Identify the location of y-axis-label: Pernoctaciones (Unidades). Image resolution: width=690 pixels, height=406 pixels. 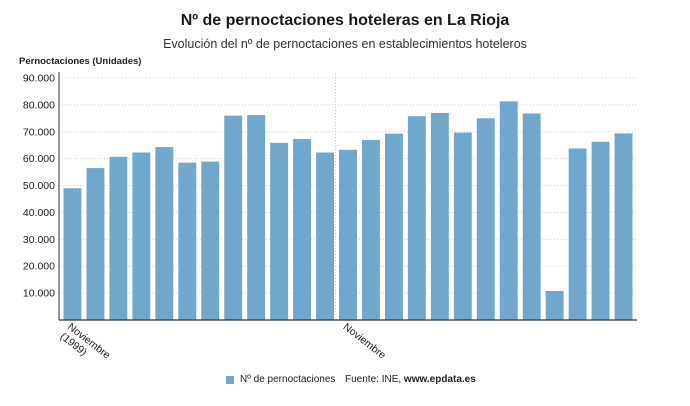
(80, 61).